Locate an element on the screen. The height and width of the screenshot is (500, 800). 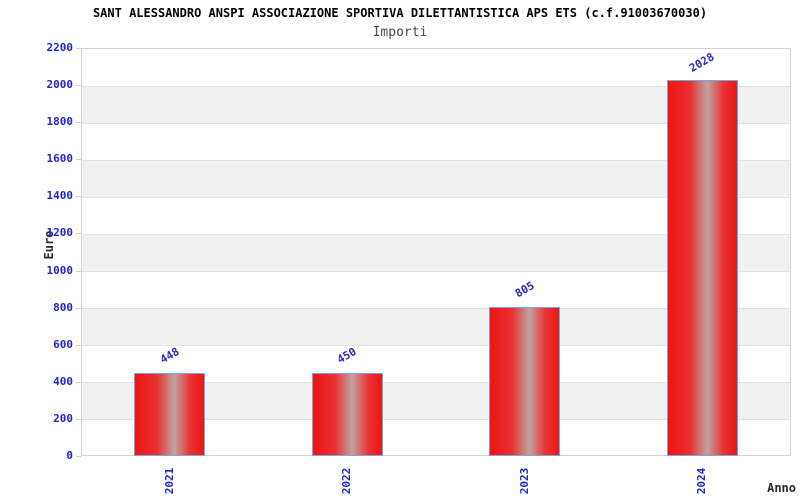
y-tick-label: 600 is located at coordinates (63, 344).